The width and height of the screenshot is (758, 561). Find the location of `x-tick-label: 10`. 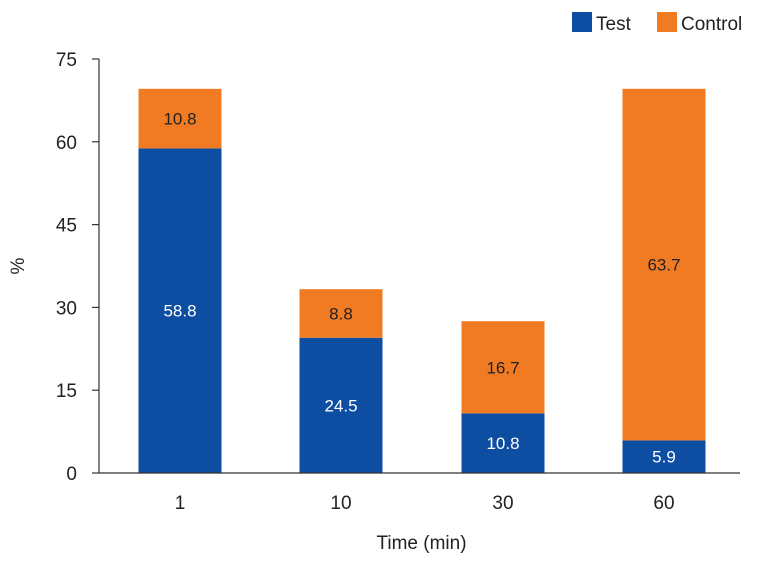

x-tick-label: 10 is located at coordinates (340, 503).